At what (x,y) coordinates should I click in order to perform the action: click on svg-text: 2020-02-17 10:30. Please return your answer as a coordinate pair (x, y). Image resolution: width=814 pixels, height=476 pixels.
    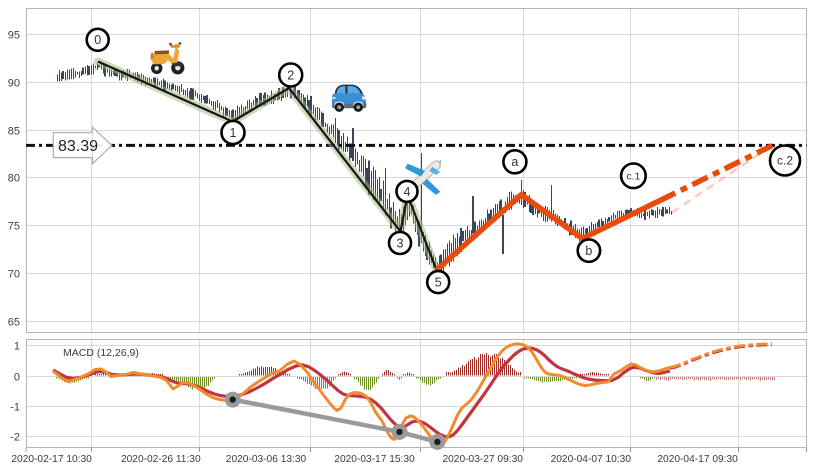
    Looking at the image, I should click on (51, 459).